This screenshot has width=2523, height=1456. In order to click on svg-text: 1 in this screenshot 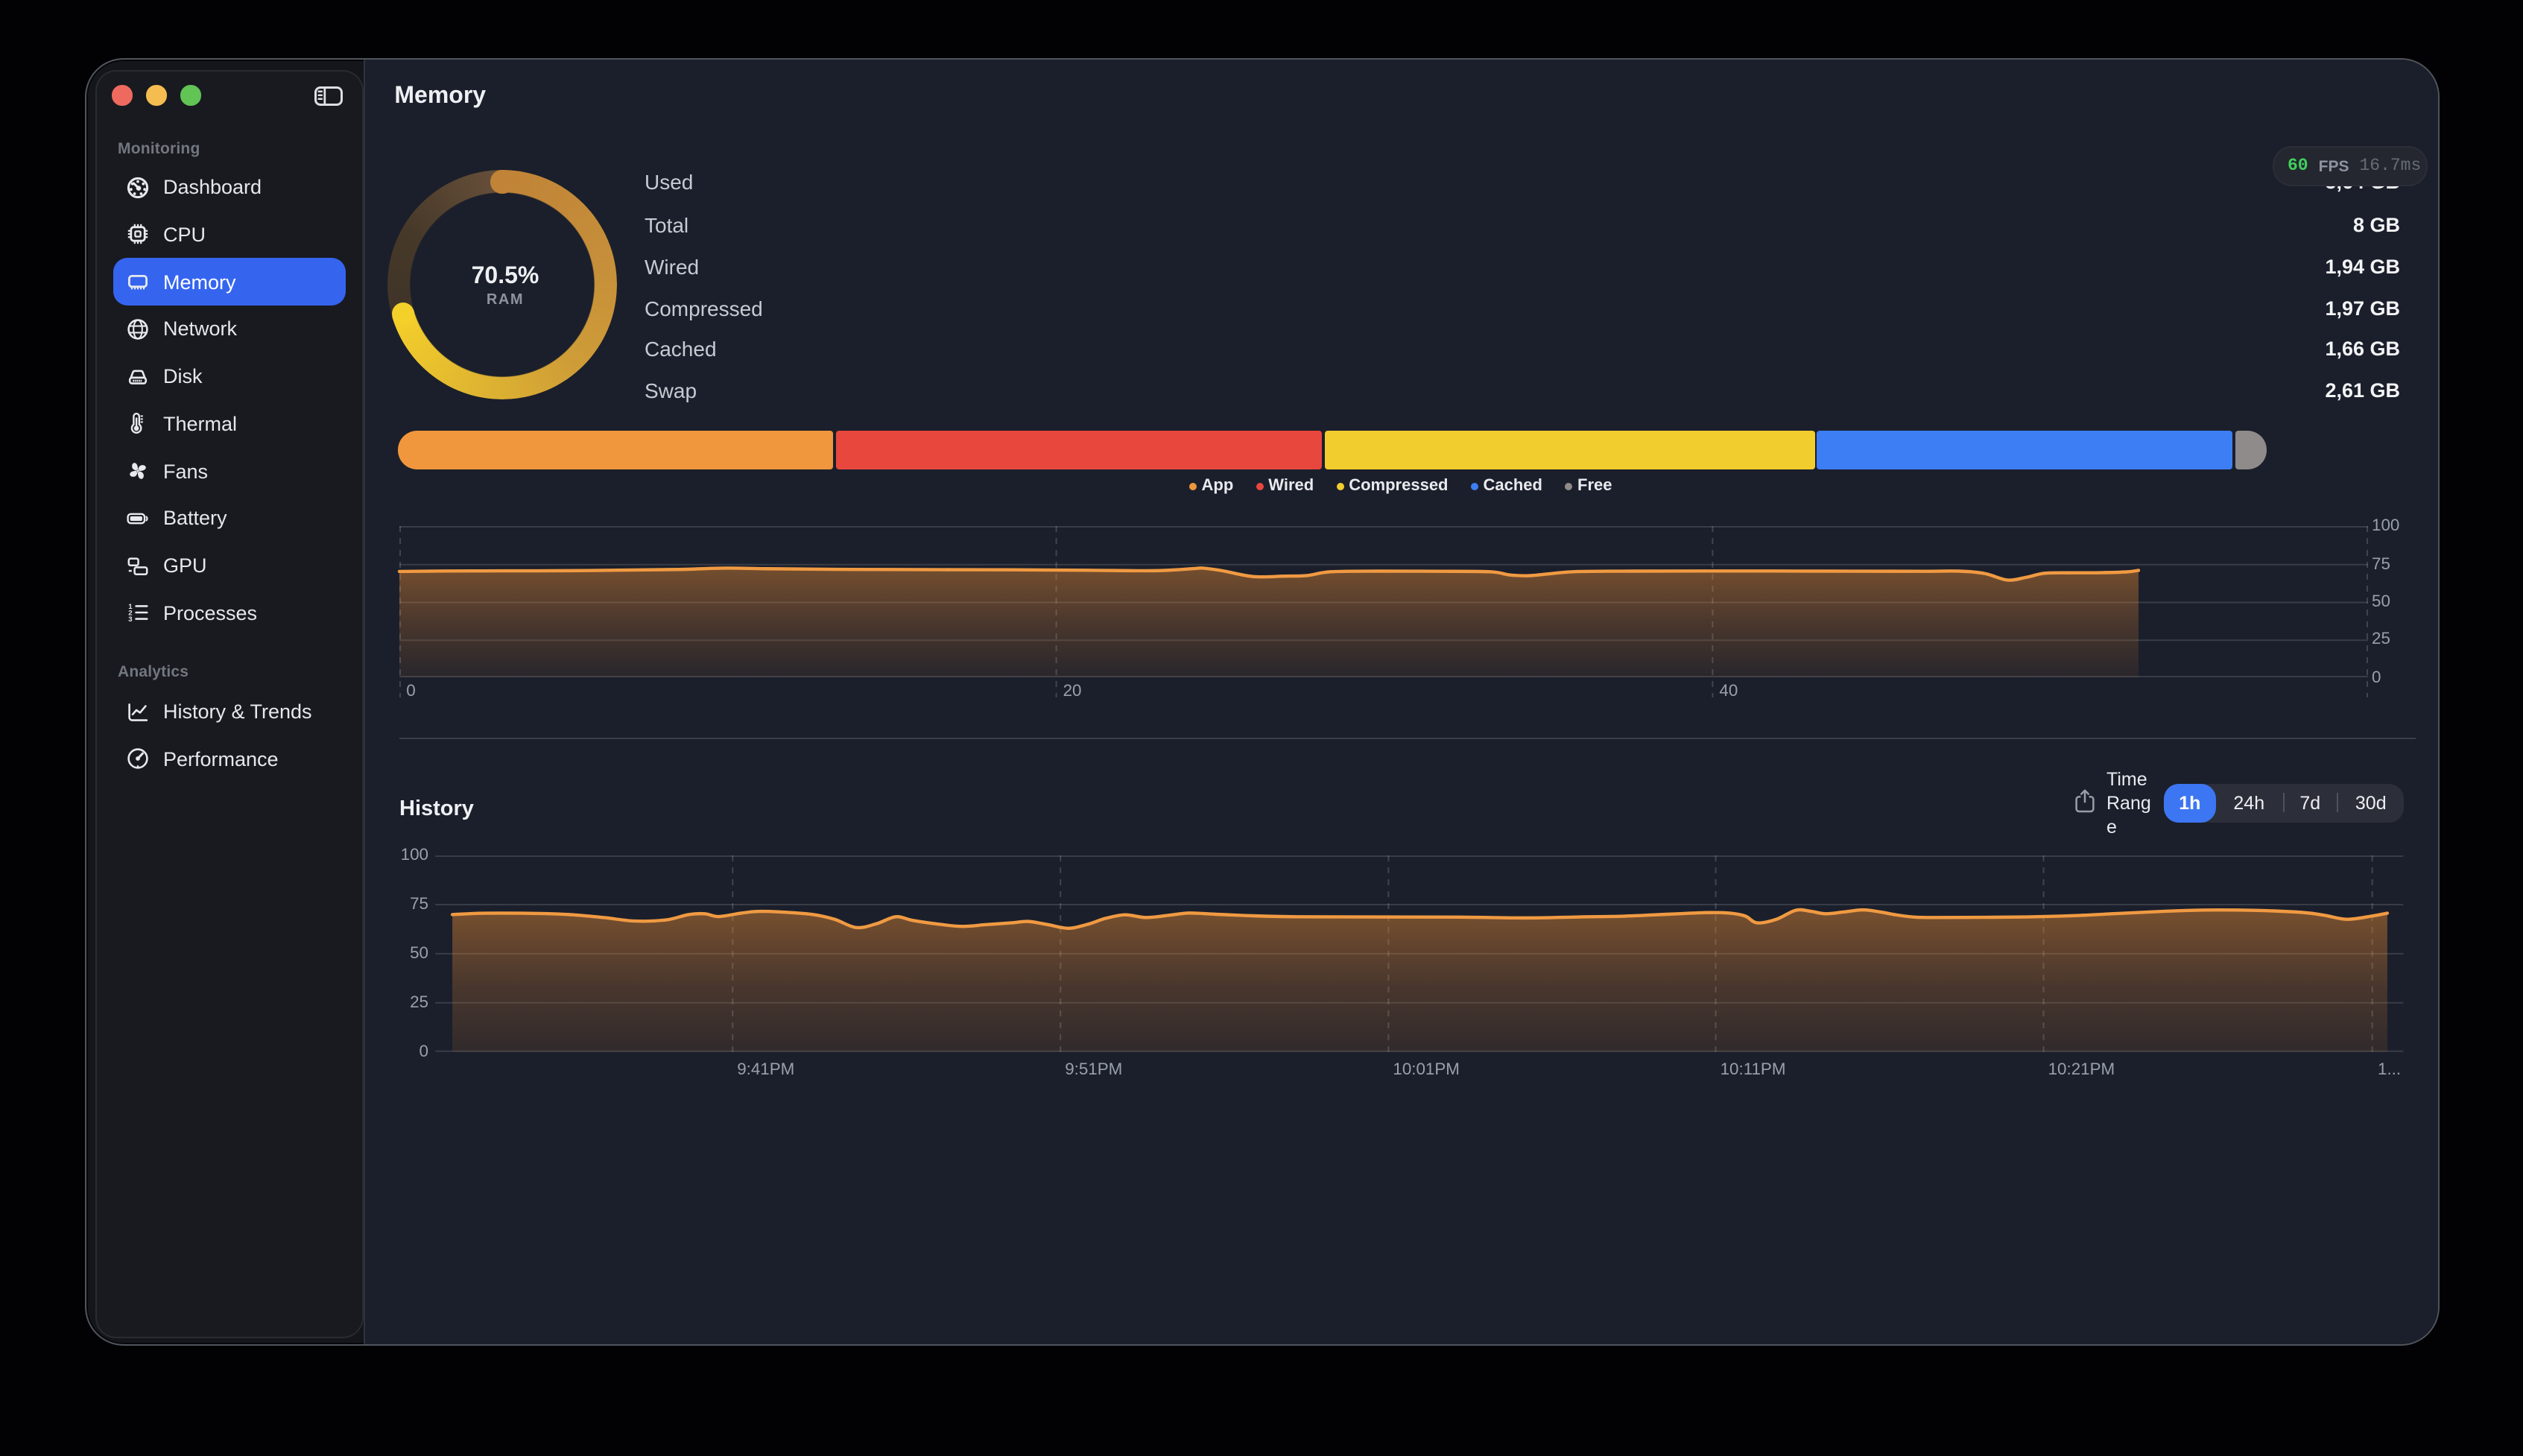, I will do `click(131, 608)`.